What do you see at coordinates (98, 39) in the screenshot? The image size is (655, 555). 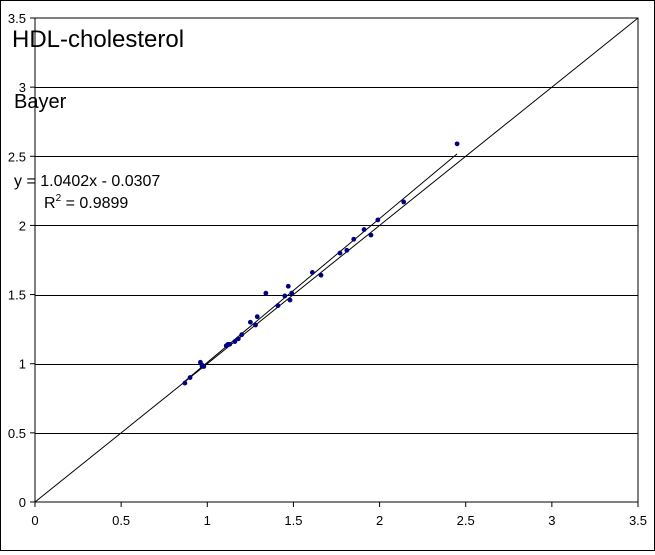 I see `chart-title: HDL-cholesterol` at bounding box center [98, 39].